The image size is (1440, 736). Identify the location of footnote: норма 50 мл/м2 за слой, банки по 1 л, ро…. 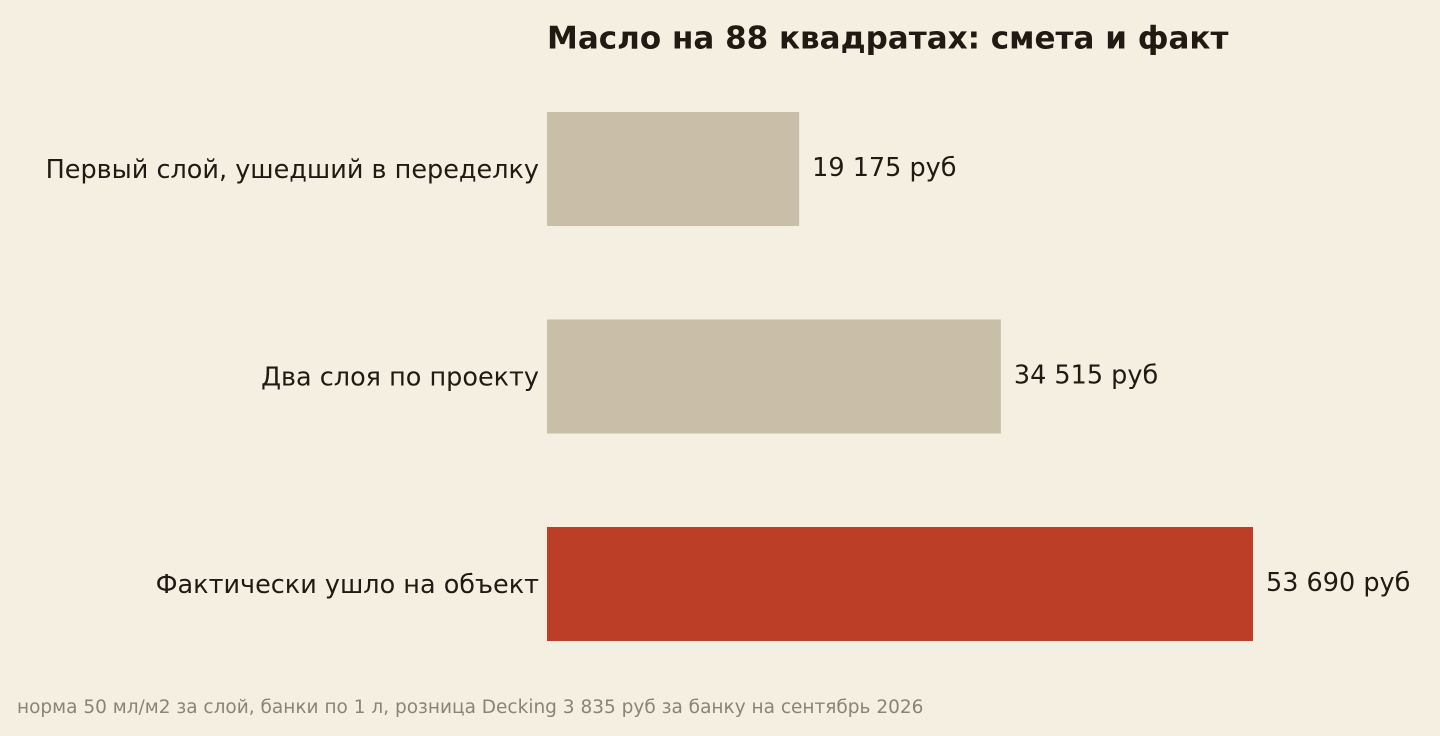
(470, 707).